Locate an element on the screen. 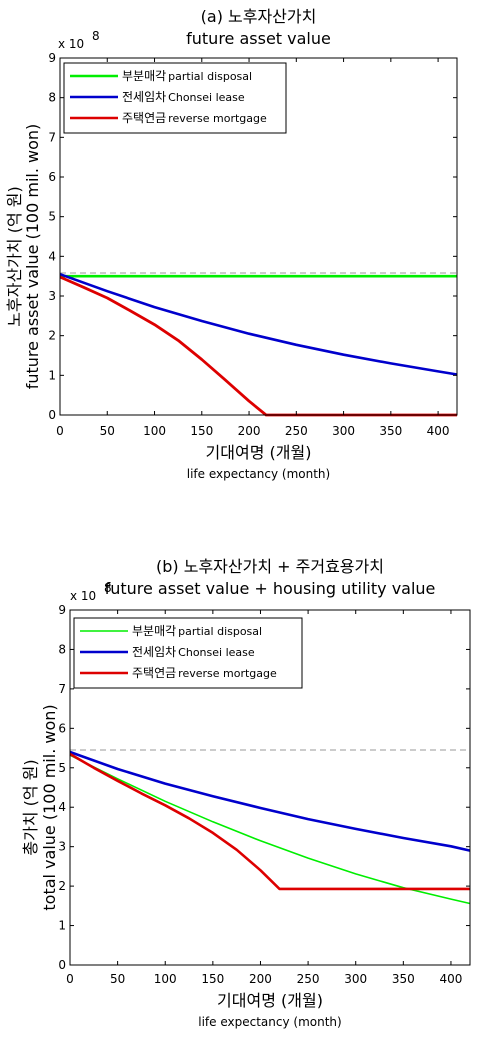 The width and height of the screenshot is (482, 1046). y-axis-label-en: total value (100 mil. won) is located at coordinates (49, 807).